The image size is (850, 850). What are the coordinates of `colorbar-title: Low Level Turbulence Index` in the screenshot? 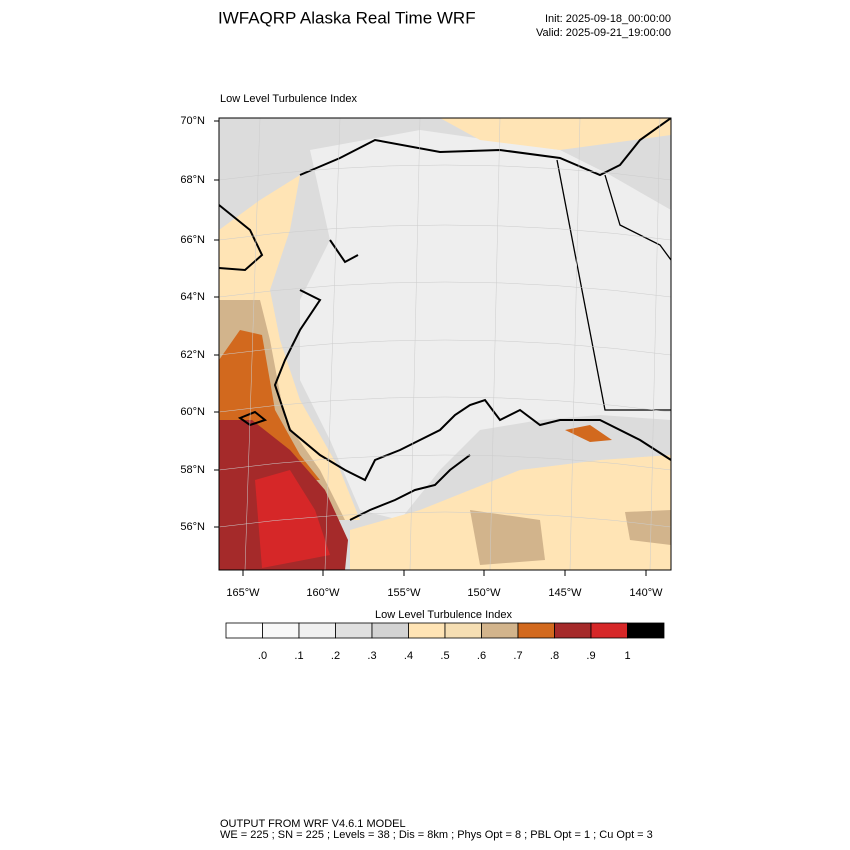 It's located at (443, 615).